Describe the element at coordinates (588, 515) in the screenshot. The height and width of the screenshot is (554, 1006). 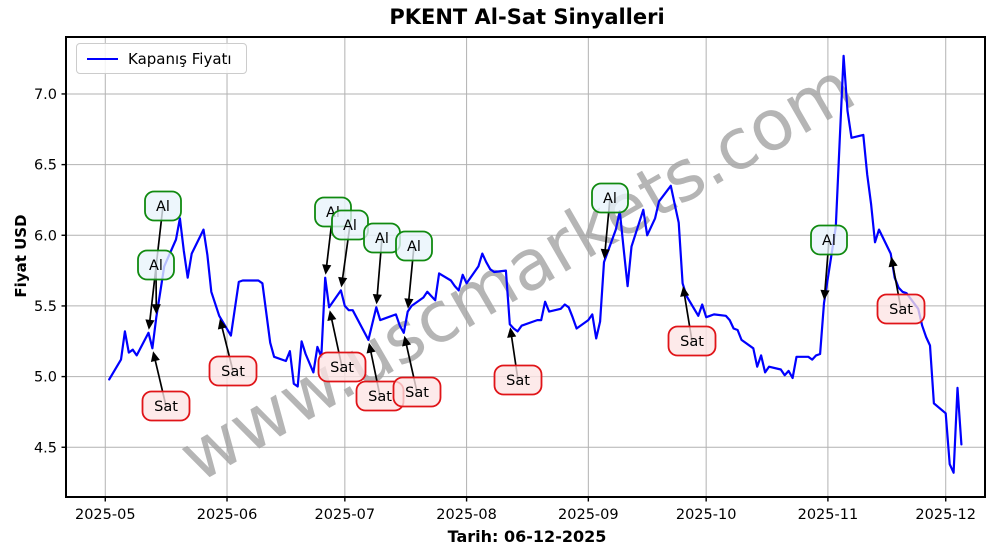
I see `x-tick-label: 2025-09` at that location.